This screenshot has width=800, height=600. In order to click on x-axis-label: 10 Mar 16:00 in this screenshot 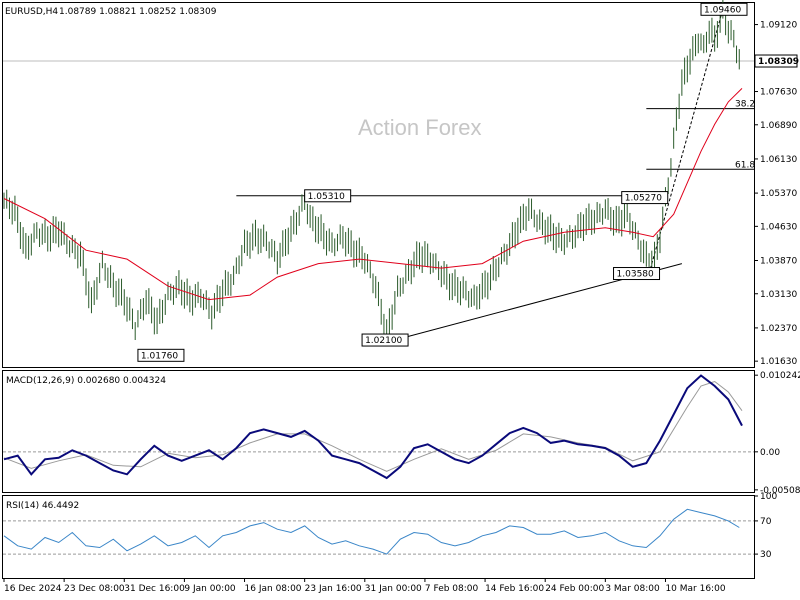, I will do `click(695, 589)`.